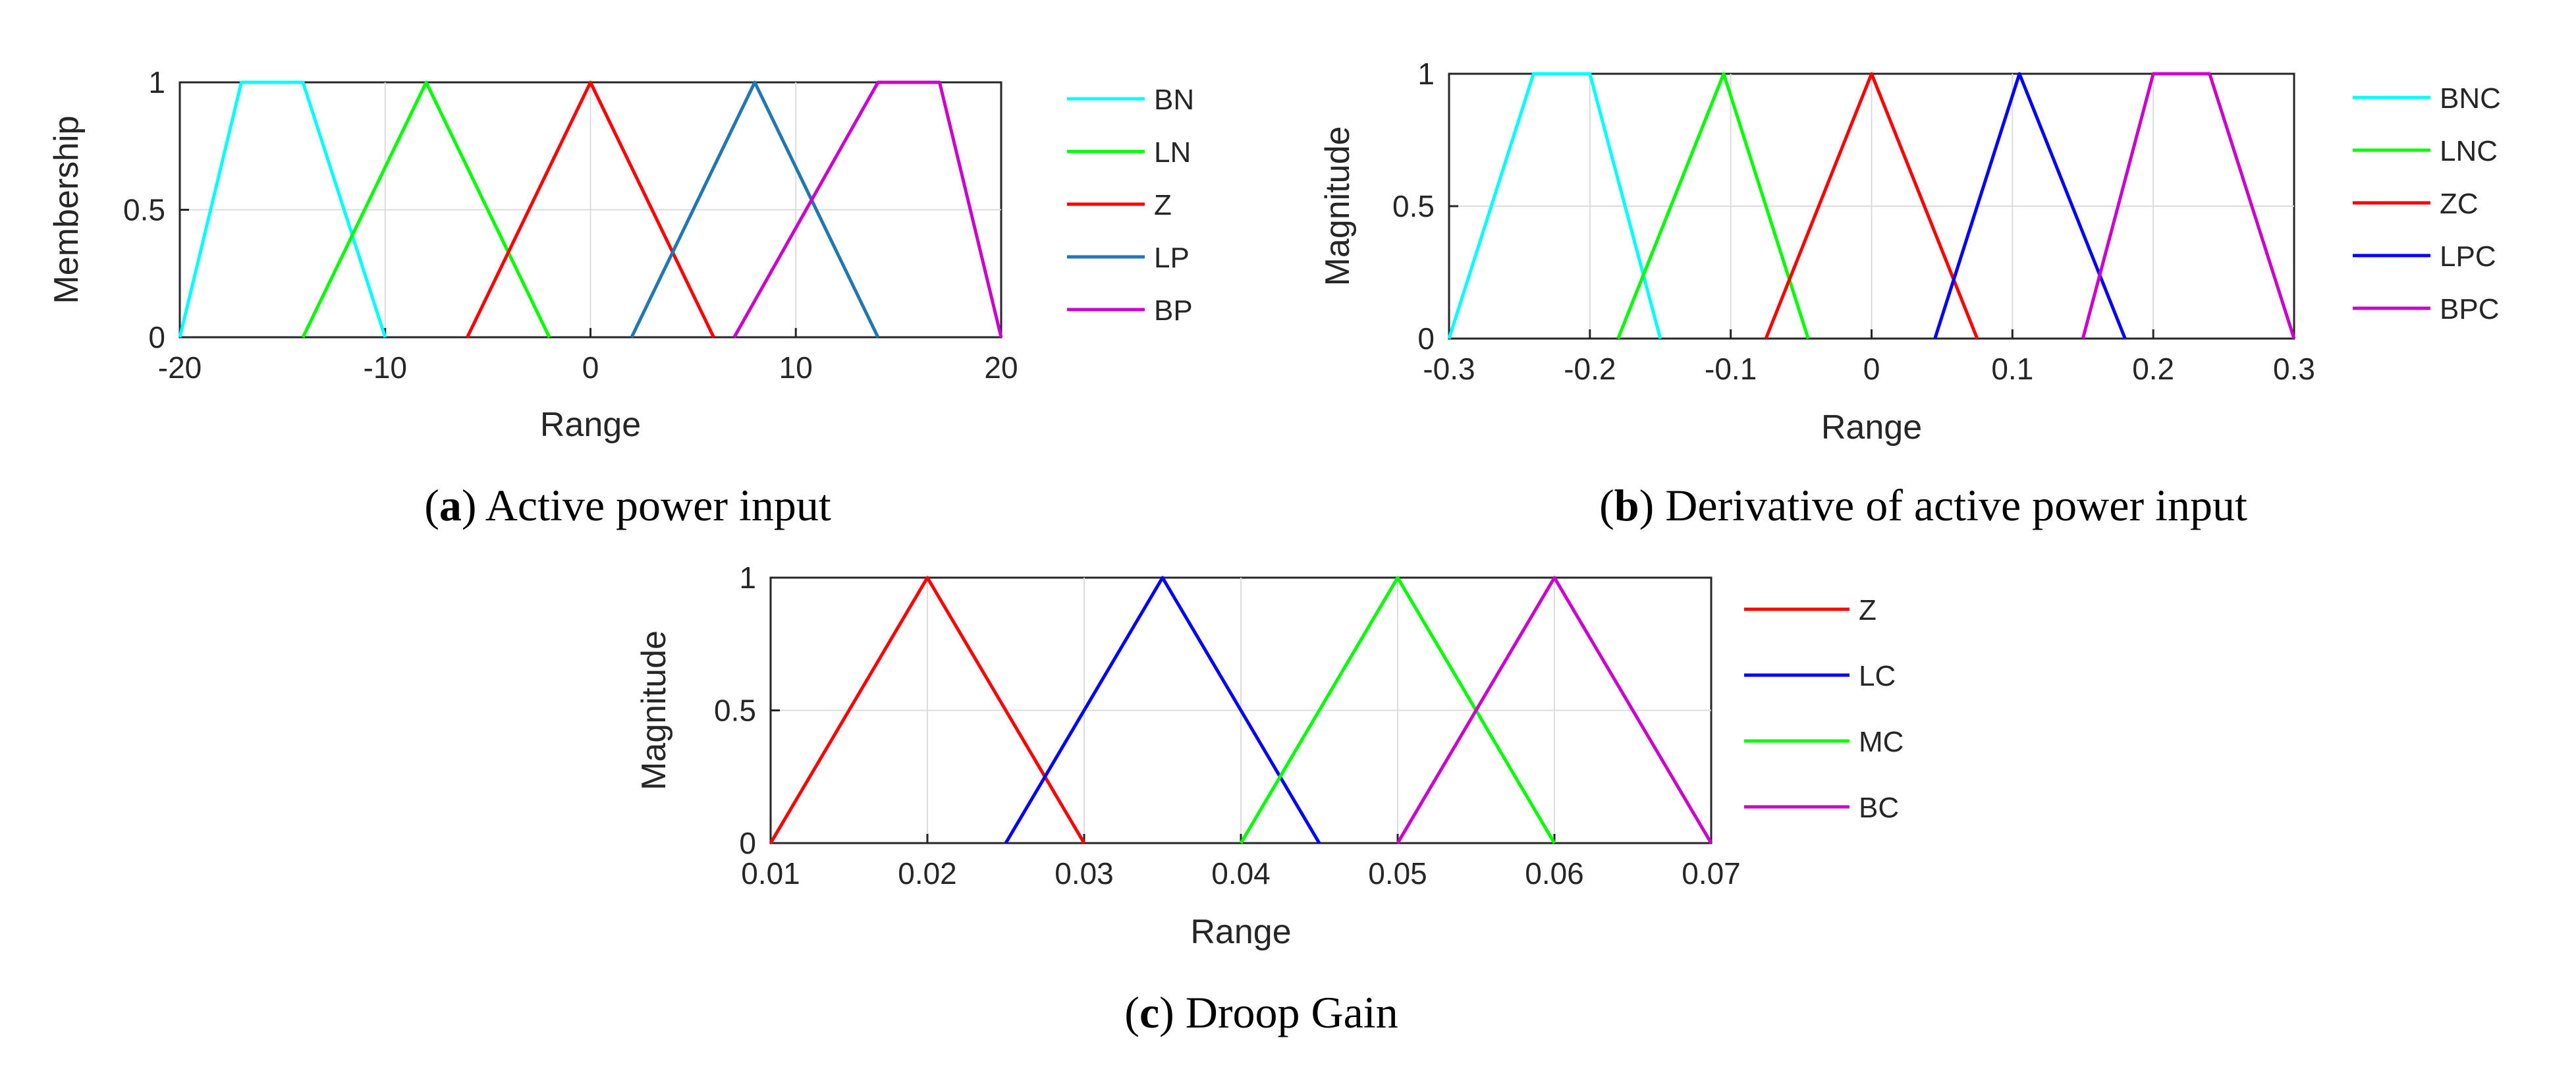  What do you see at coordinates (282, 209) in the screenshot?
I see `series-line-bn` at bounding box center [282, 209].